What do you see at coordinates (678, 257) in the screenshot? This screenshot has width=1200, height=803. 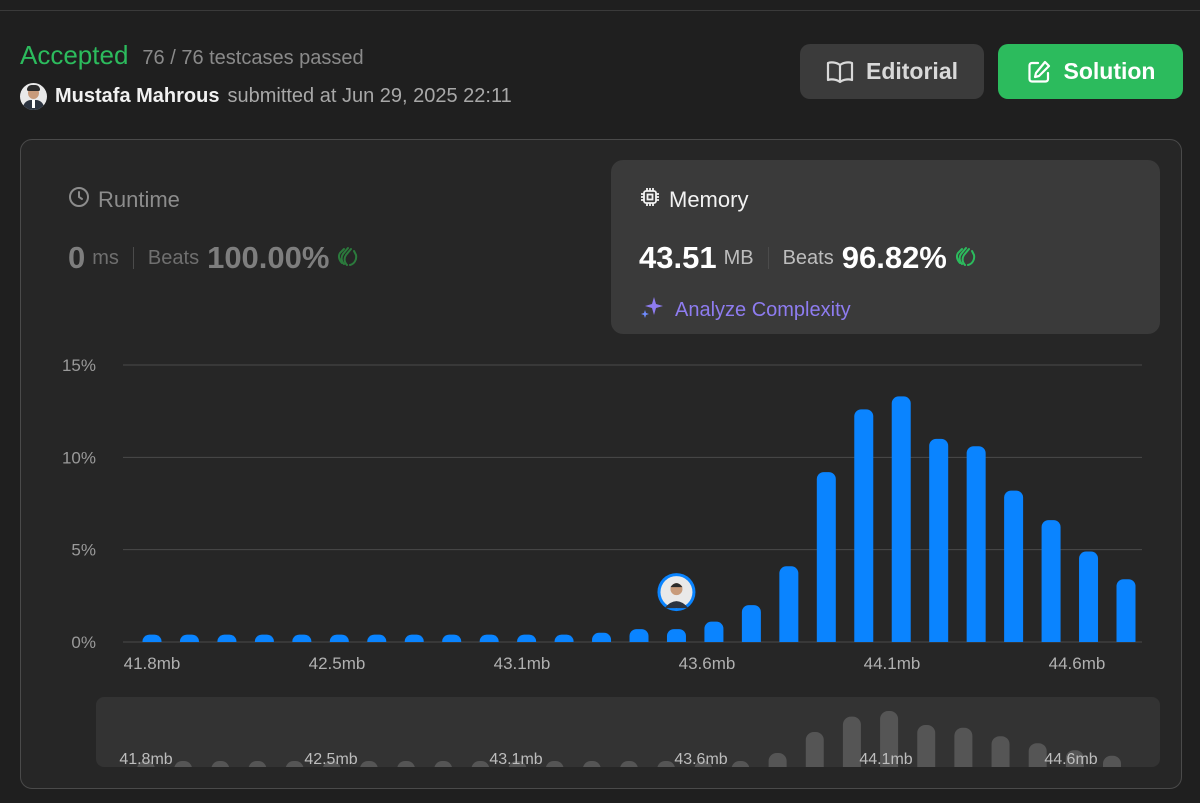 I see `memory-value: 43.51` at bounding box center [678, 257].